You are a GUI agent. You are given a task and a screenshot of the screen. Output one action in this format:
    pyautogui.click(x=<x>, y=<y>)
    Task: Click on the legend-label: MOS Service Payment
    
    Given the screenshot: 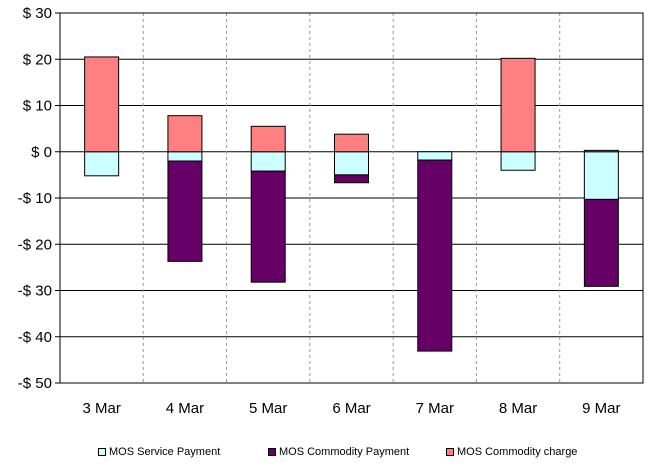 What is the action you would take?
    pyautogui.click(x=165, y=452)
    